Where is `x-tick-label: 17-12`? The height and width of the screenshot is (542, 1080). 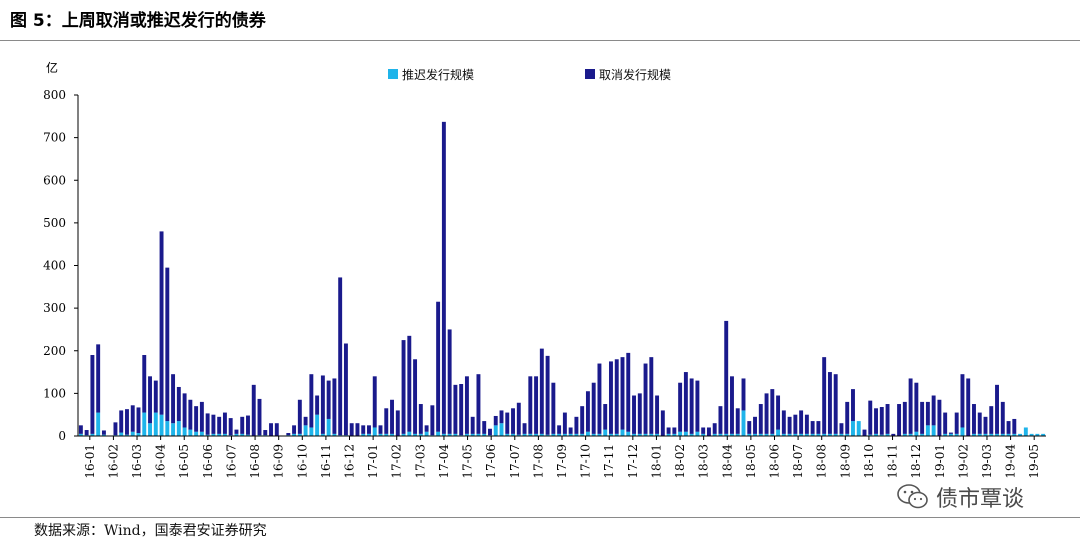
x-tick-label: 17-12 is located at coordinates (633, 461).